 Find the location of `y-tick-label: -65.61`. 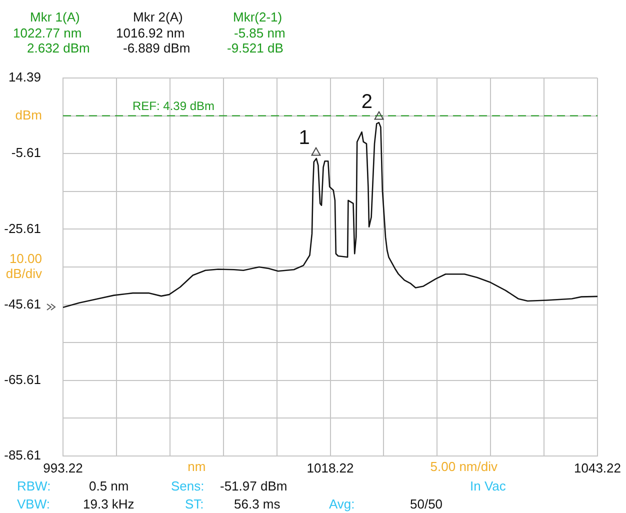

y-tick-label: -65.61 is located at coordinates (22, 379).